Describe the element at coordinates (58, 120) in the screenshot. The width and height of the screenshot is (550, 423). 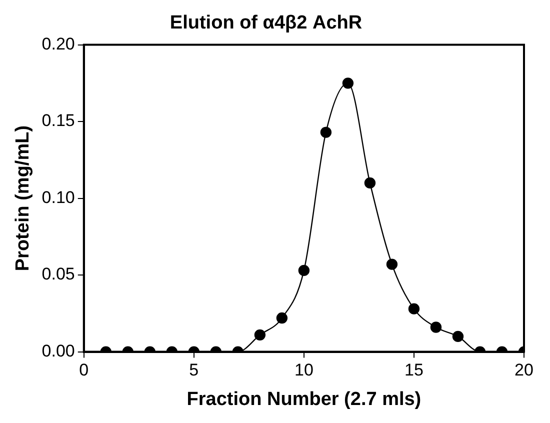
I see `y-tick-label: 0.15` at that location.